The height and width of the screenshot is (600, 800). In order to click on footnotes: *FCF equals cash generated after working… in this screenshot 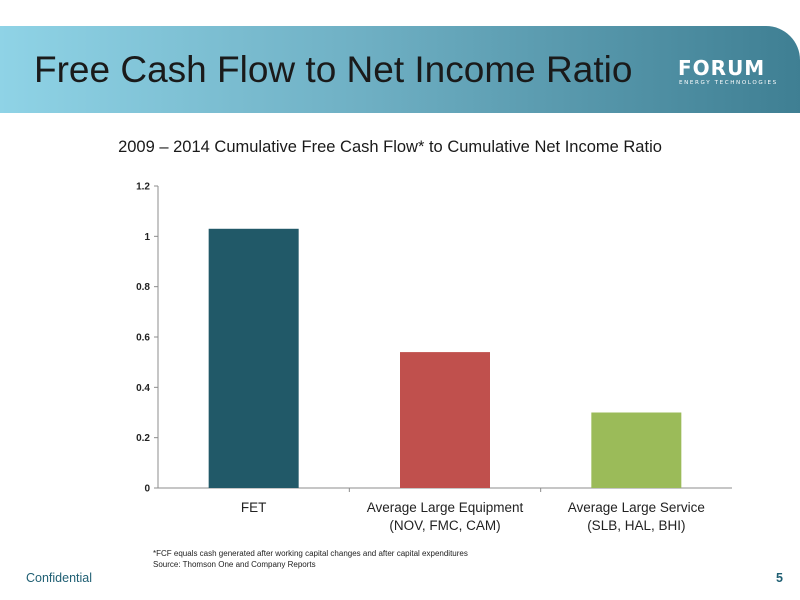, I will do `click(310, 559)`.